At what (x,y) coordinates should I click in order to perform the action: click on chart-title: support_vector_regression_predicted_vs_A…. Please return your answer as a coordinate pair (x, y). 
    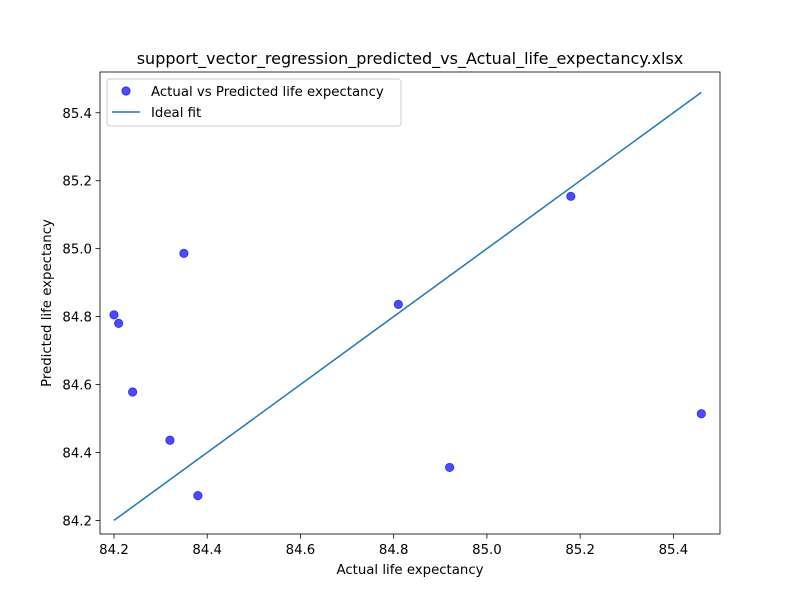
    Looking at the image, I should click on (410, 59).